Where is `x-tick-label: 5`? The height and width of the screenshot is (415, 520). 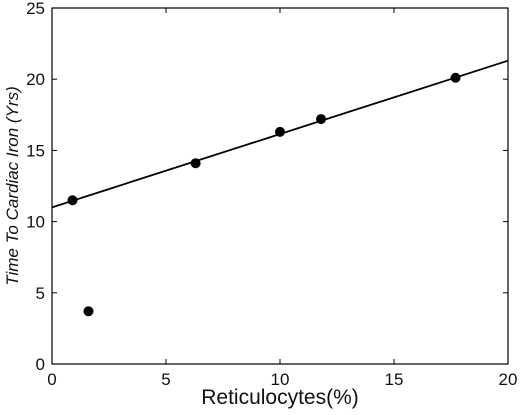
x-tick-label: 5 is located at coordinates (165, 379).